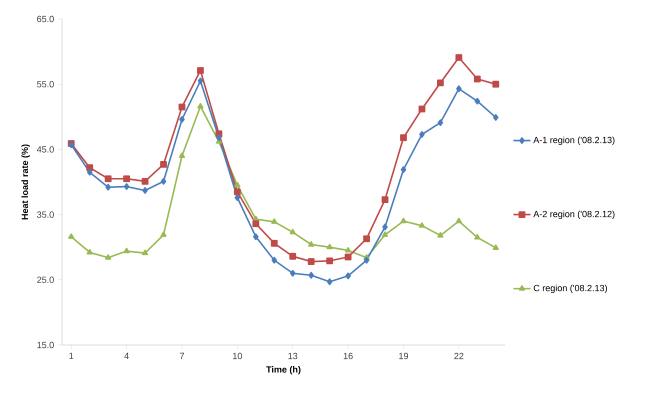 The width and height of the screenshot is (647, 405). What do you see at coordinates (237, 356) in the screenshot?
I see `x-tick-label: 10` at bounding box center [237, 356].